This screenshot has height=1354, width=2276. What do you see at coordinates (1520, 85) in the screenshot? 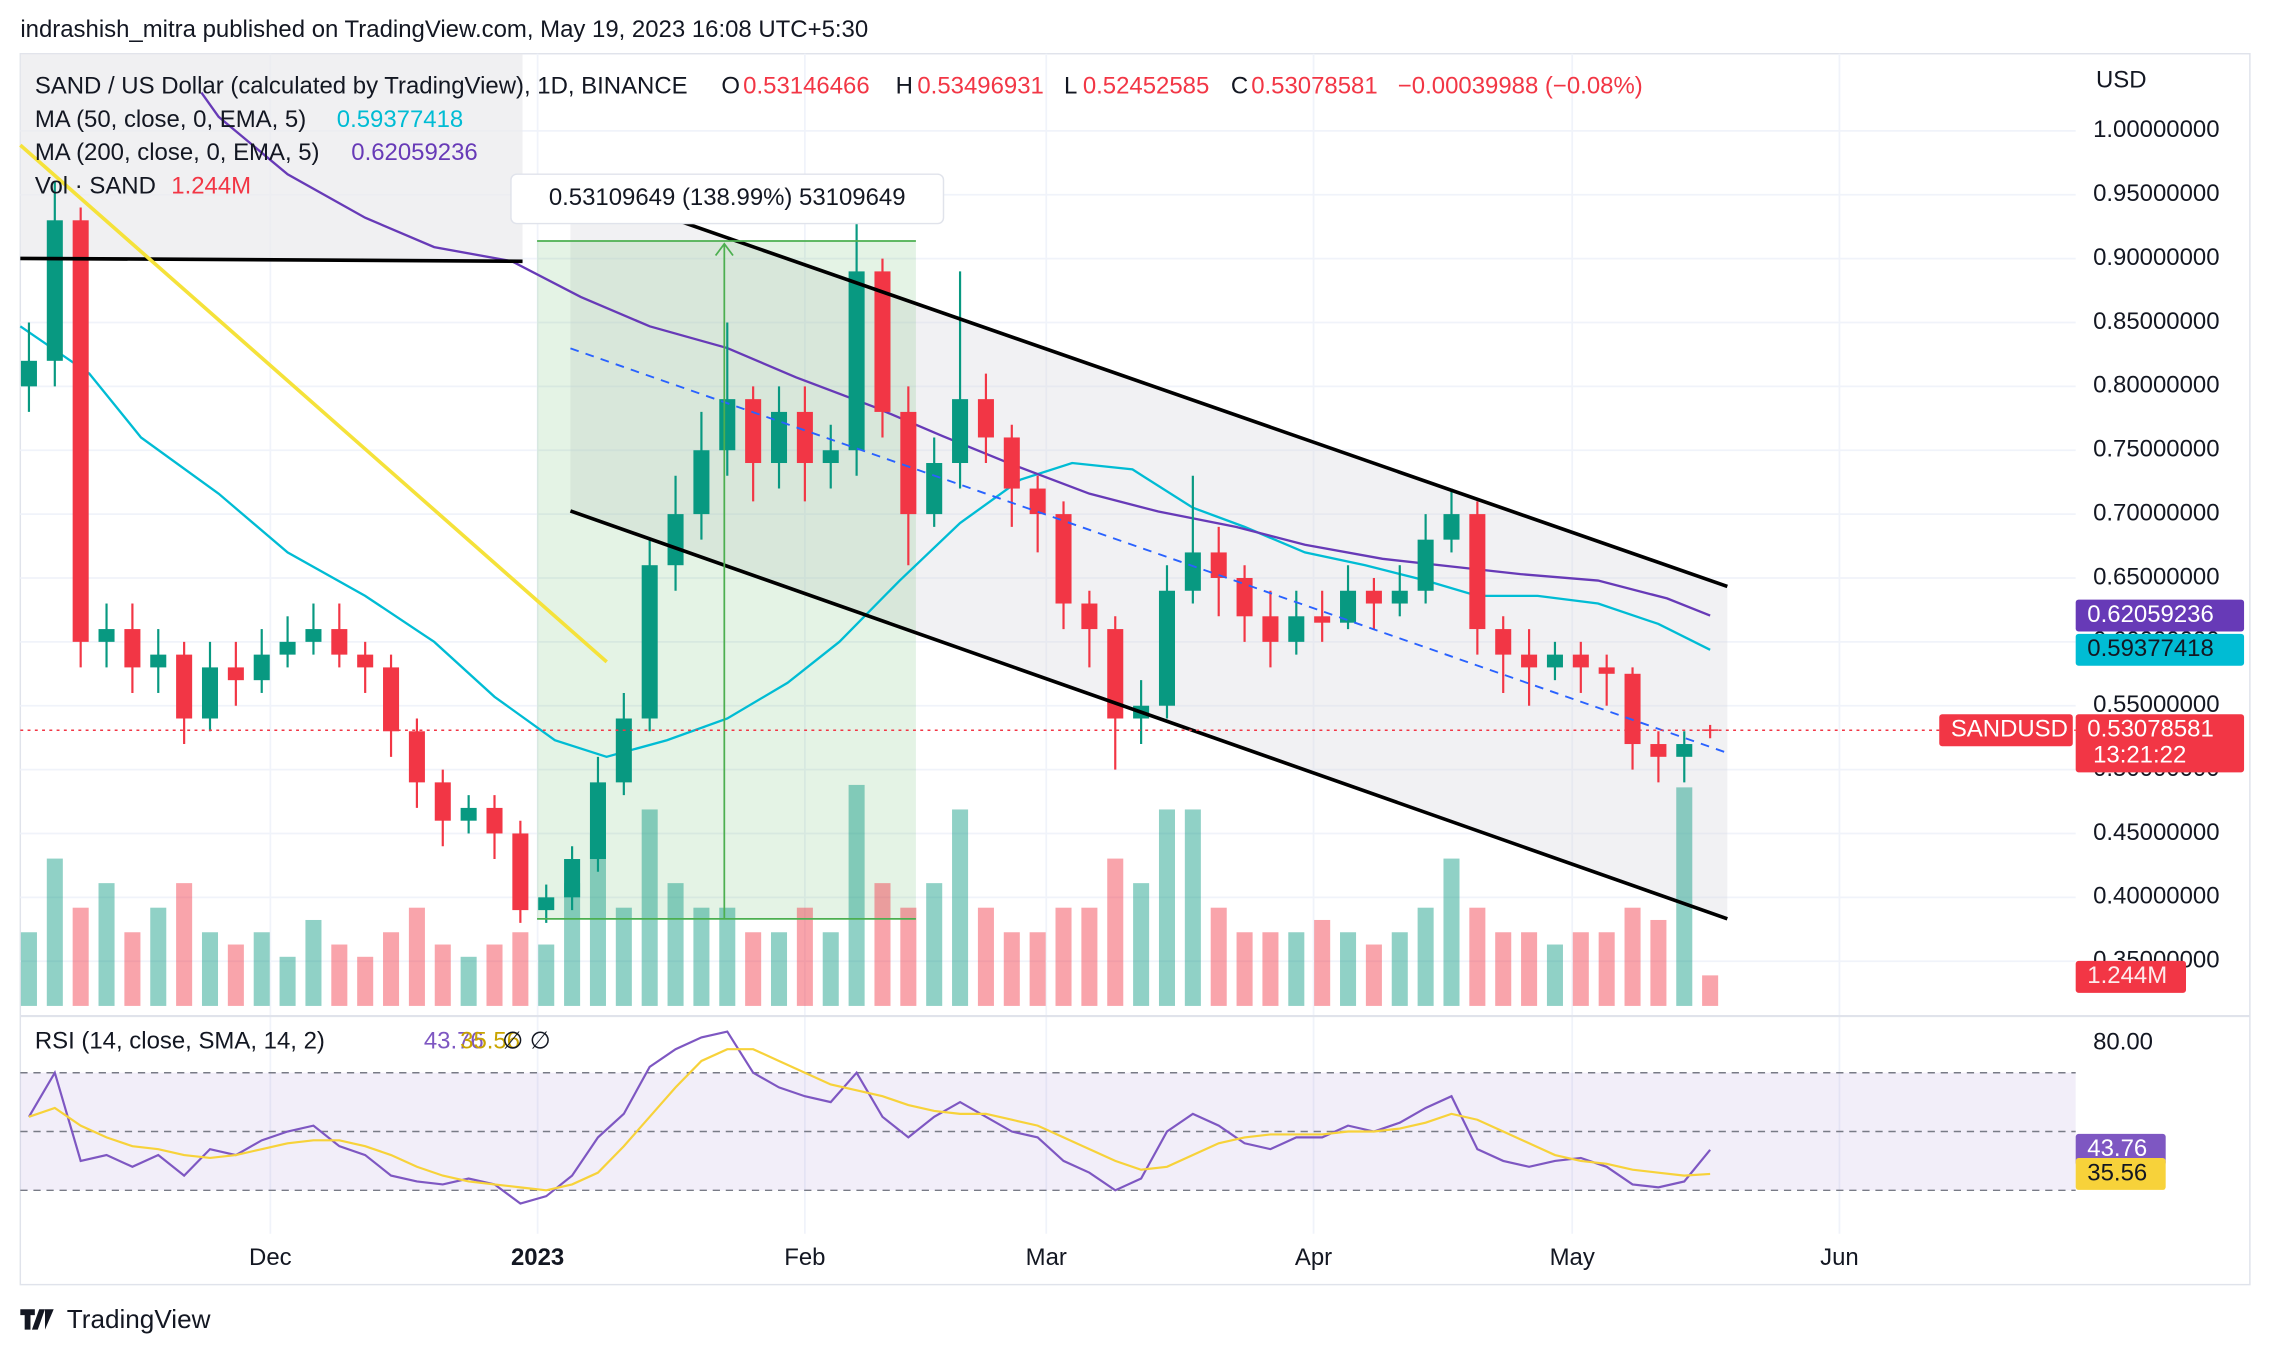
I see `change: −0.00039988 (−0.08%)` at bounding box center [1520, 85].